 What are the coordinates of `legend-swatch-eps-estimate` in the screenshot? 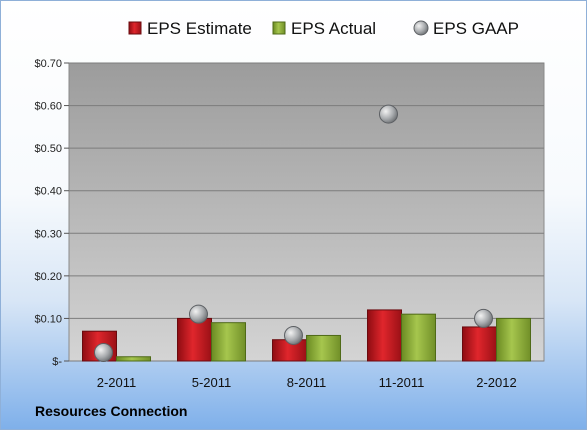 It's located at (135, 28).